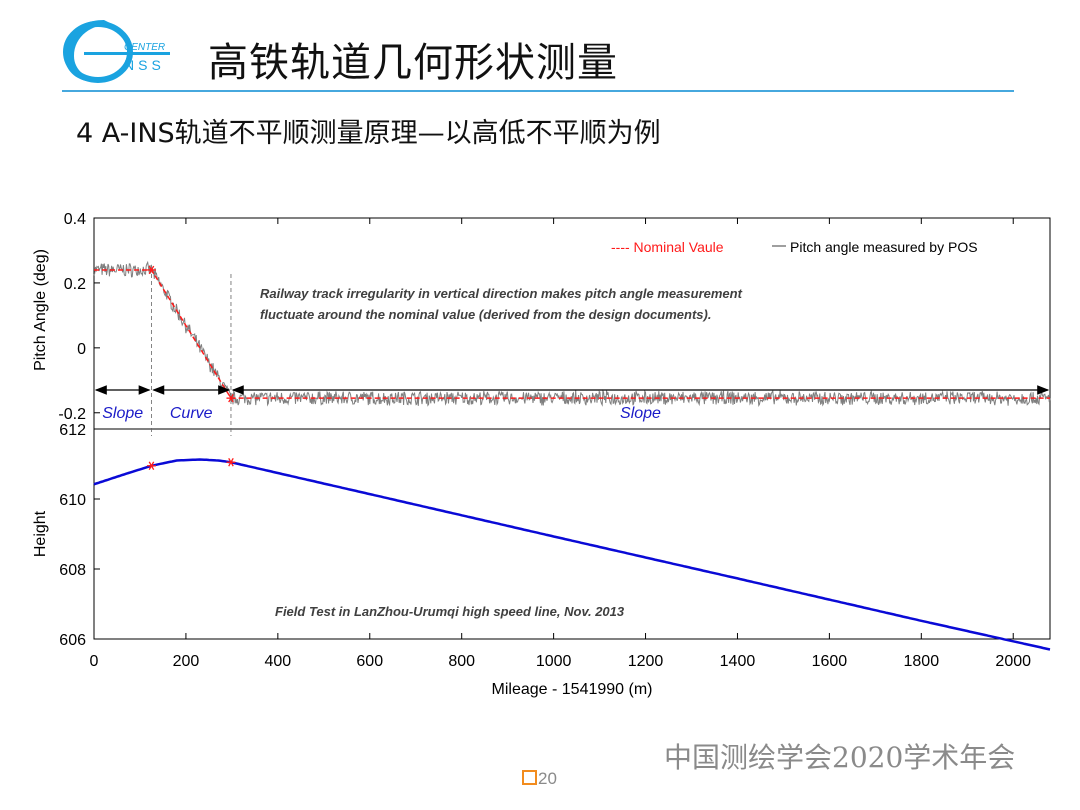 Image resolution: width=1080 pixels, height=810 pixels. What do you see at coordinates (369, 661) in the screenshot?
I see `x-tick-label: 600` at bounding box center [369, 661].